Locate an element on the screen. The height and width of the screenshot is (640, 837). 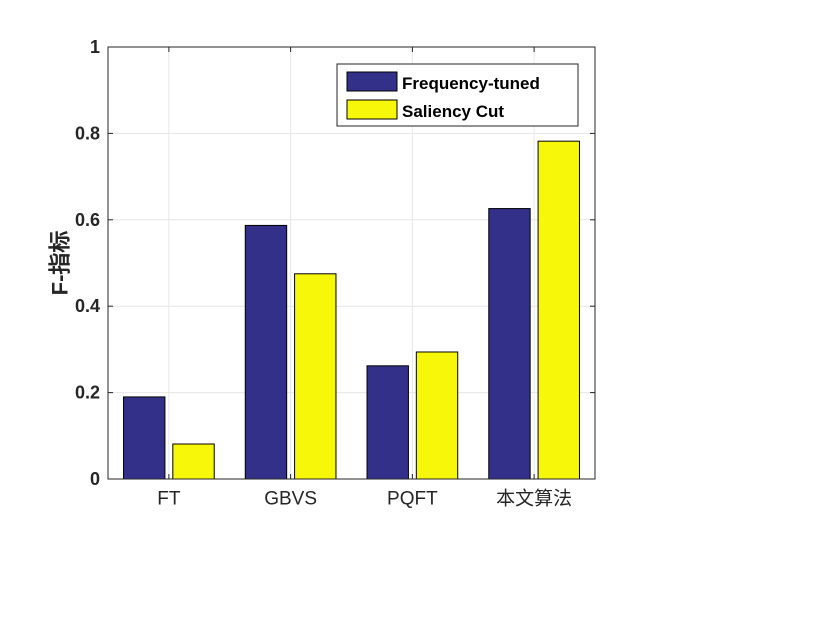
x-tick-label: GBVS is located at coordinates (290, 499).